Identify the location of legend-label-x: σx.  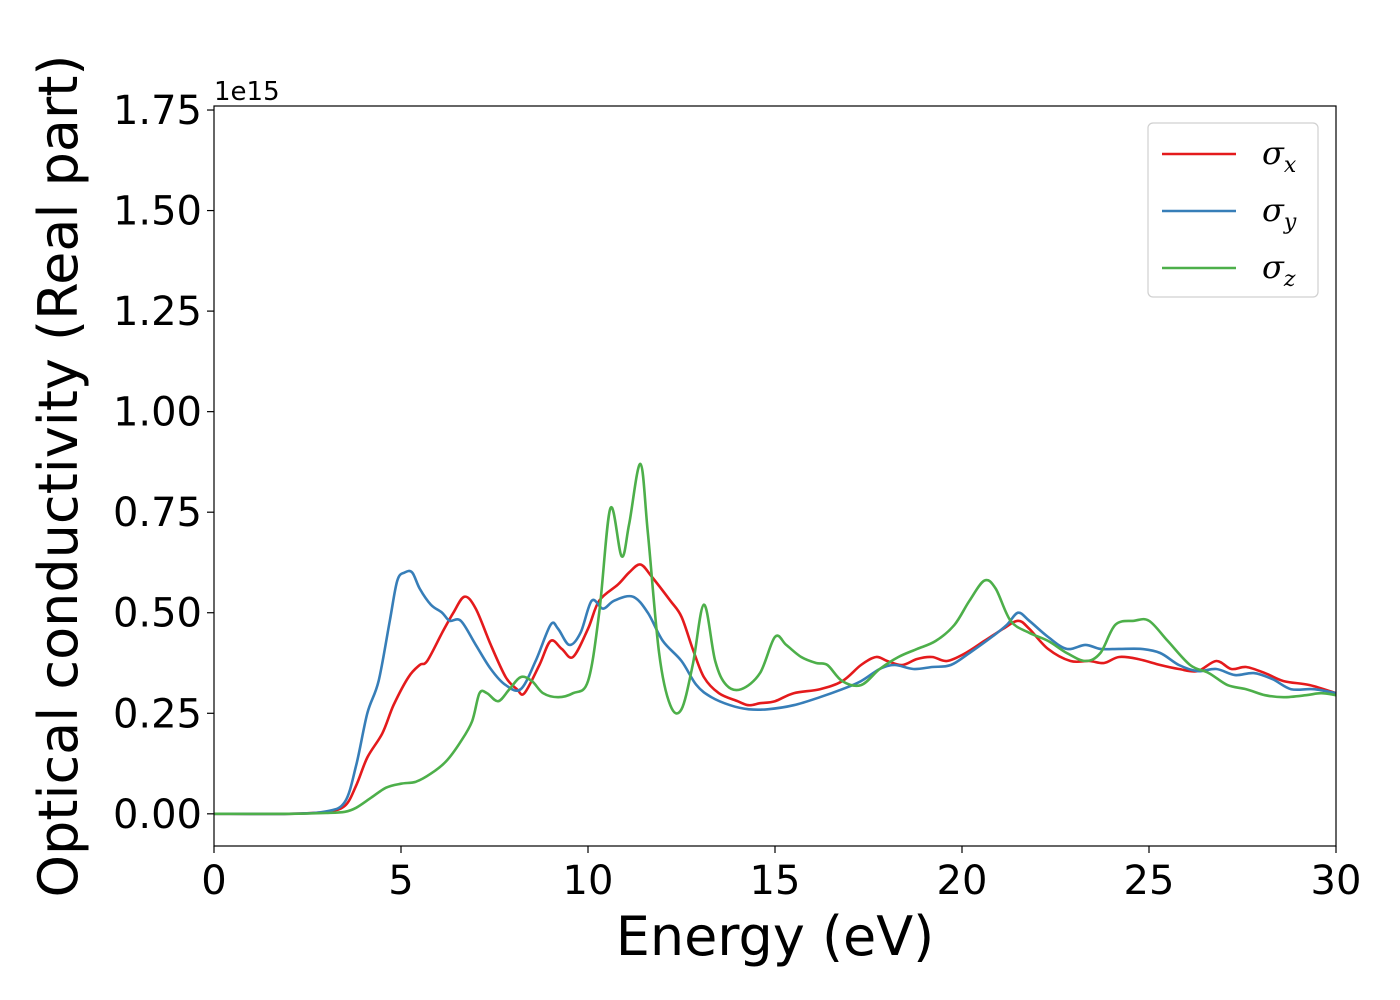
(1279, 156).